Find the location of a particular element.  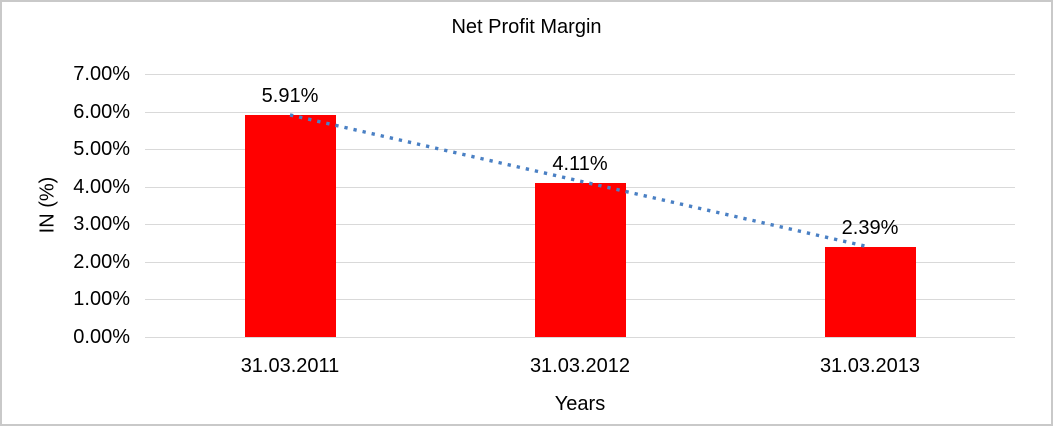

y-tick-label: 3.00% is located at coordinates (101, 224).